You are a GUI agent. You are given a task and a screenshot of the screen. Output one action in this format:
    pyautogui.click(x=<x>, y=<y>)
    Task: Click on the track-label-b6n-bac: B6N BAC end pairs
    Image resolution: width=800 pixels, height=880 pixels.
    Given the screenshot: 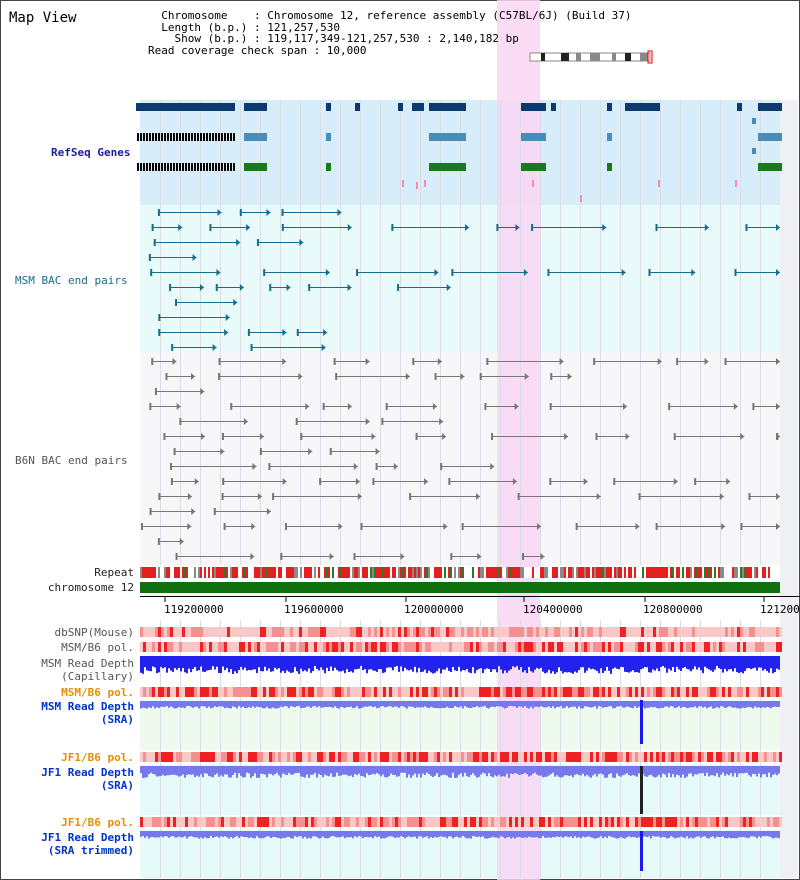 What is the action you would take?
    pyautogui.click(x=71, y=460)
    